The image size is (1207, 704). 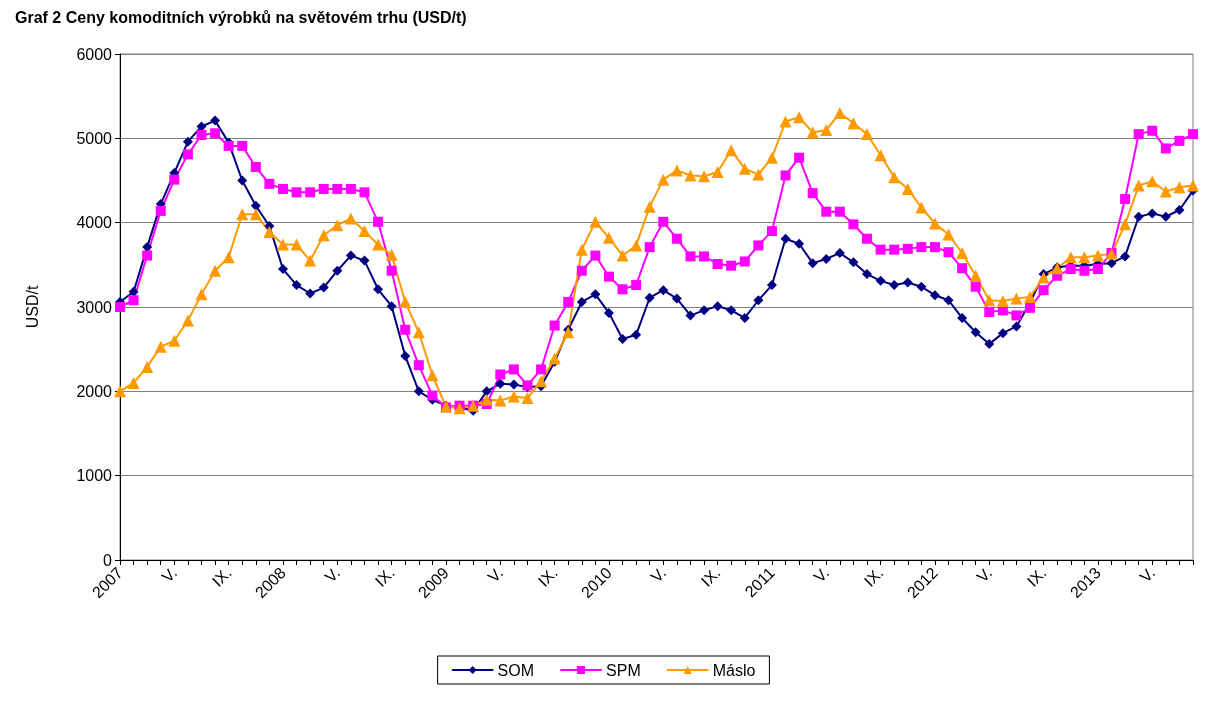 I want to click on y-tick-label: 1000, so click(x=94, y=476).